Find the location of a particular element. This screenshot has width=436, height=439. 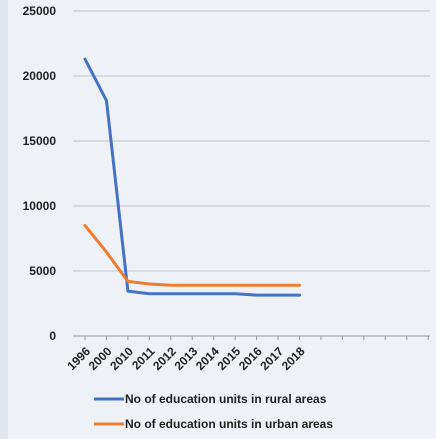

x-tick-label: 2014 is located at coordinates (207, 358).